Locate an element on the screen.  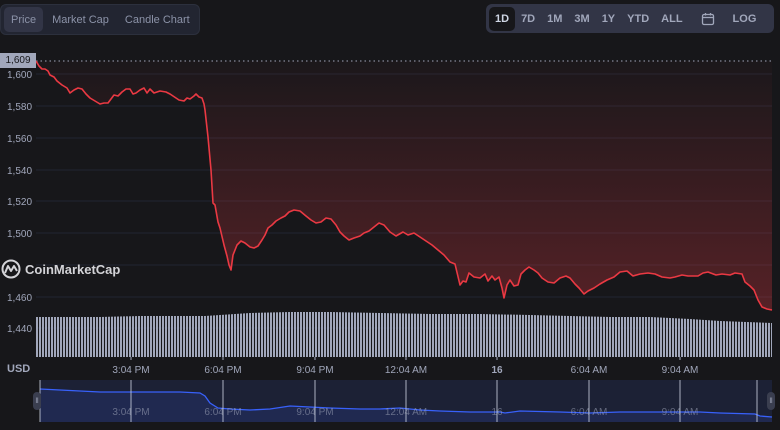
range-7d-button: 7D is located at coordinates (528, 18).